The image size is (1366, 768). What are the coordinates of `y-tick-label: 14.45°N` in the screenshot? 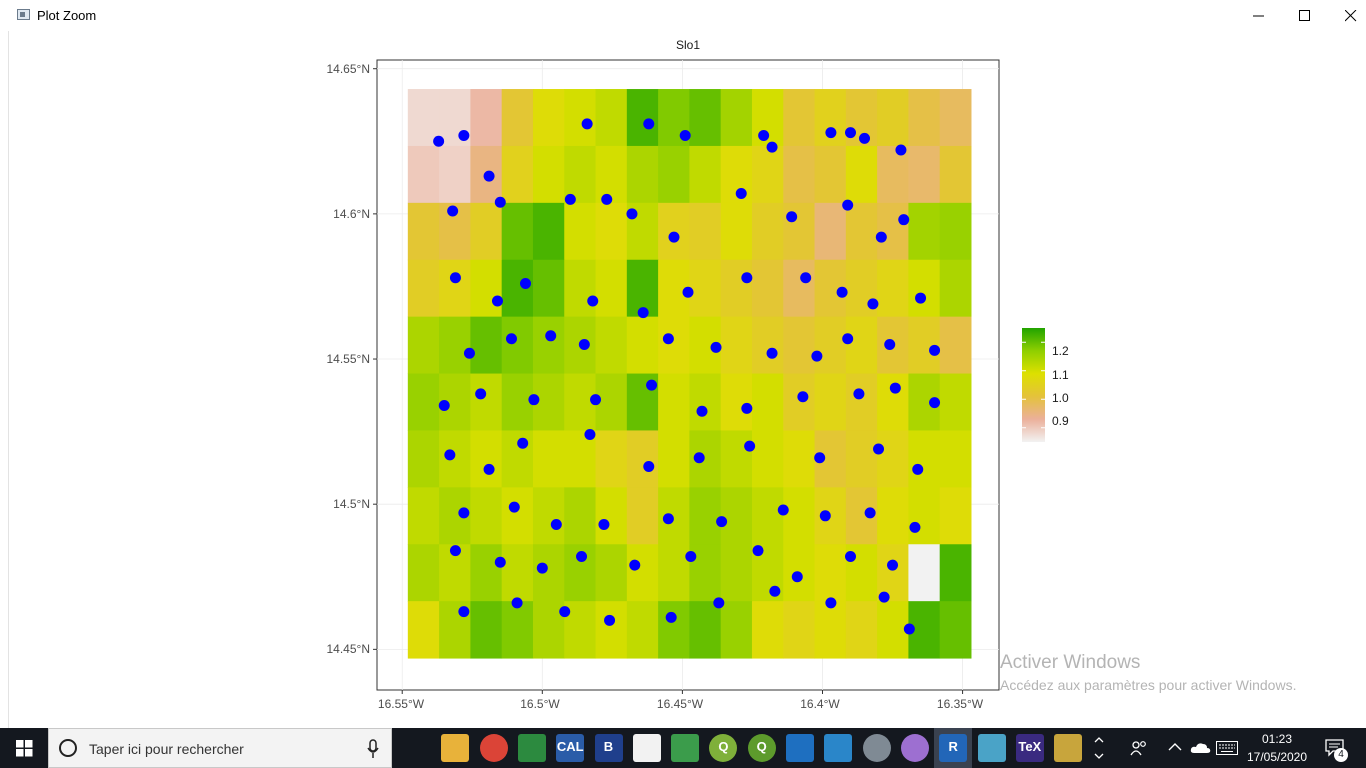 It's located at (348, 649).